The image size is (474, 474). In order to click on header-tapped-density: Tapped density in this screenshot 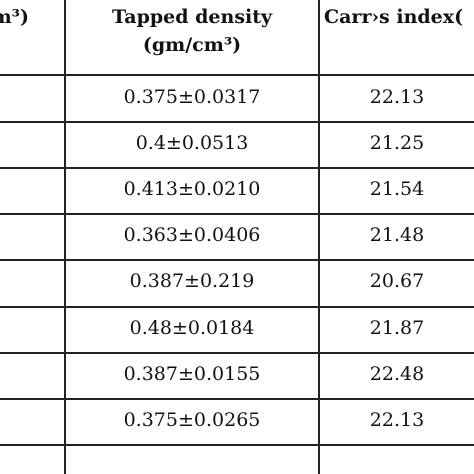, I will do `click(192, 17)`.